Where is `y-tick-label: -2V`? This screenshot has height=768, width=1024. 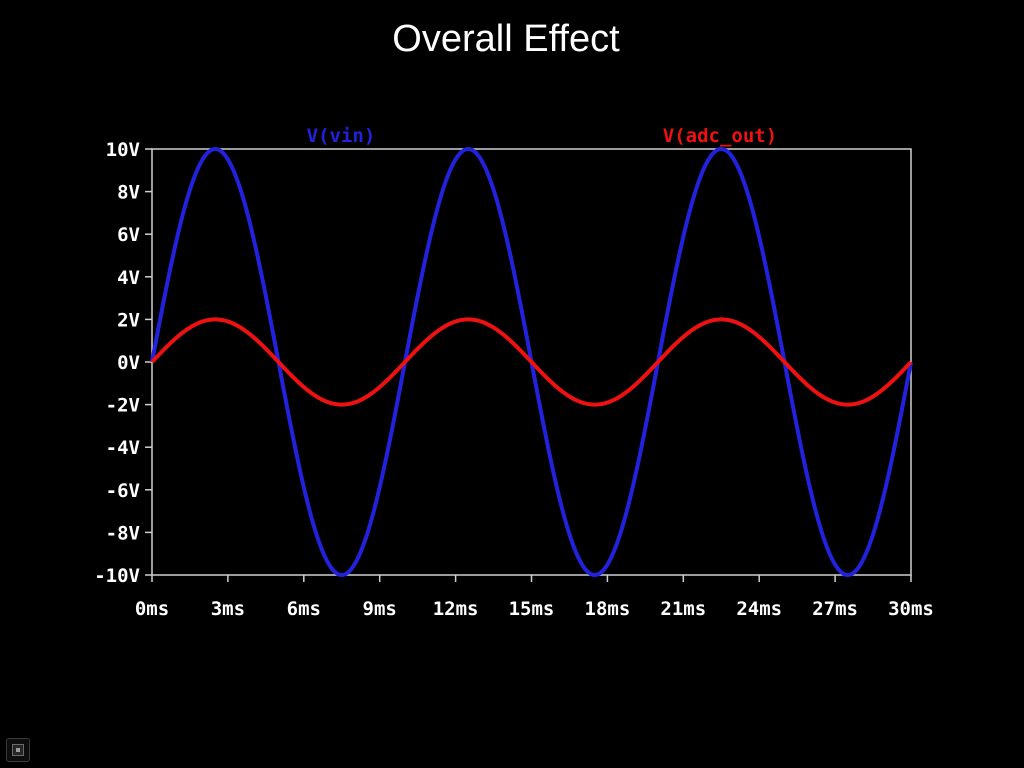 y-tick-label: -2V is located at coordinates (123, 406).